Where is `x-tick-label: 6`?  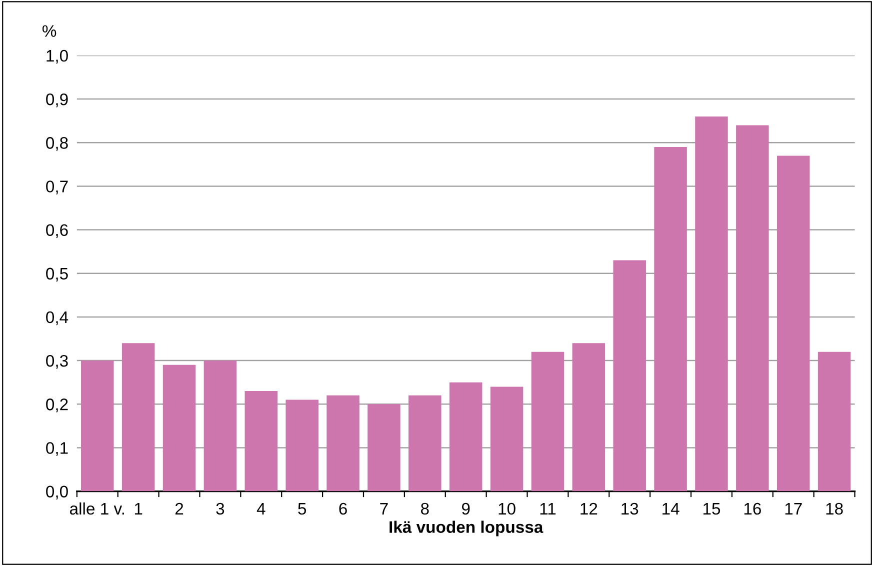 x-tick-label: 6 is located at coordinates (343, 508).